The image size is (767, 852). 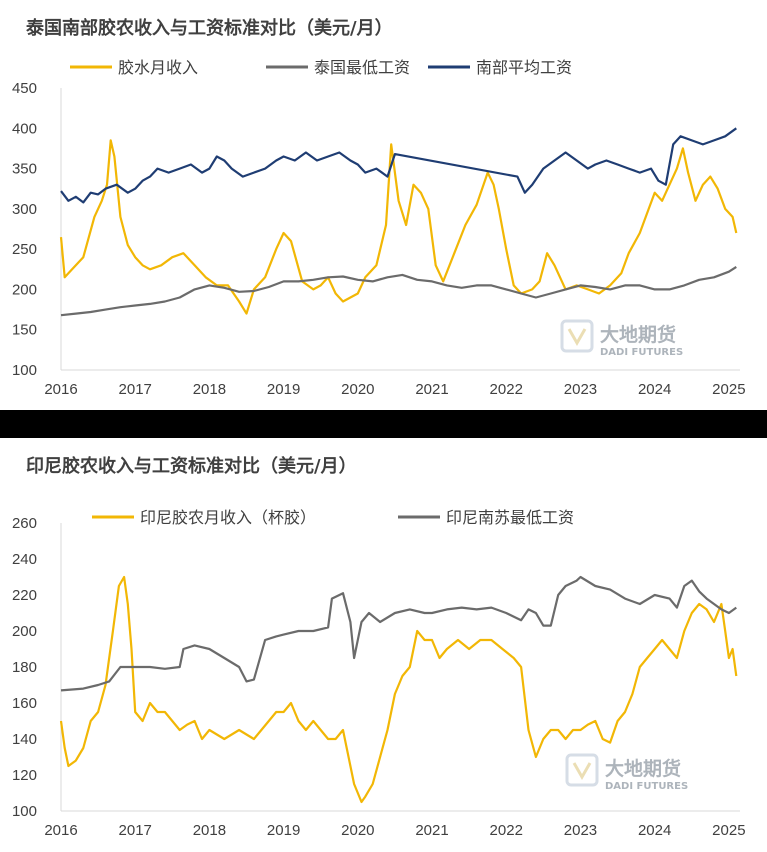 I want to click on legend-label: 胶水月收入, so click(x=158, y=67).